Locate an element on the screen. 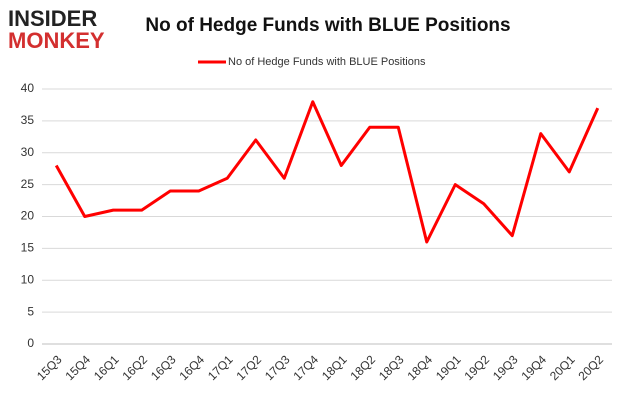 The width and height of the screenshot is (635, 405). y-tick-label: 5 is located at coordinates (30, 311).